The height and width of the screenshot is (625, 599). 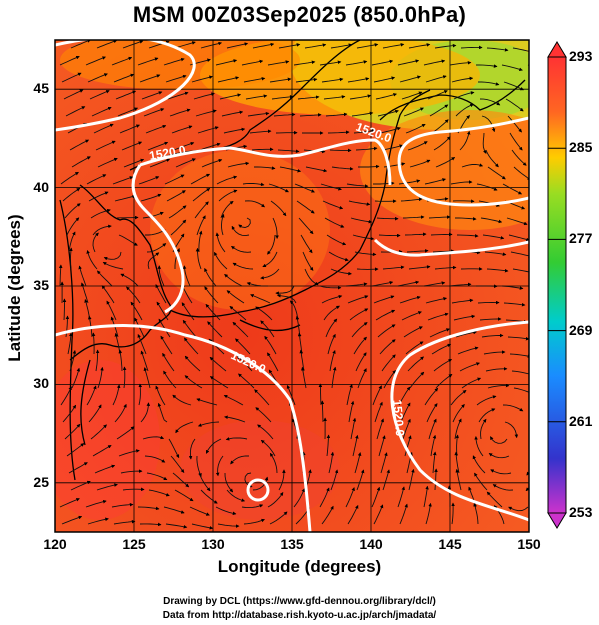 What do you see at coordinates (55, 544) in the screenshot?
I see `x-tick-label: 120` at bounding box center [55, 544].